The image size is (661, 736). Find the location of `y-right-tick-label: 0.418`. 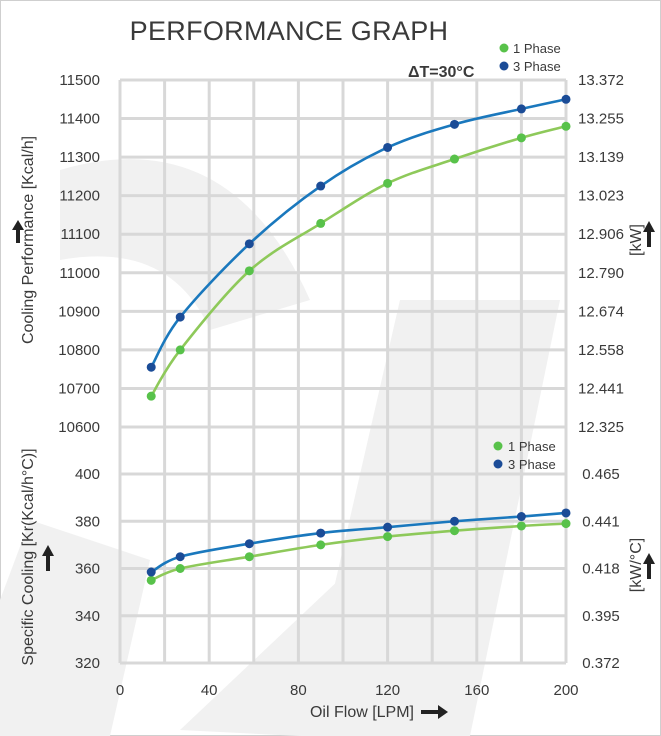

y-right-tick-label: 0.418 is located at coordinates (601, 569).